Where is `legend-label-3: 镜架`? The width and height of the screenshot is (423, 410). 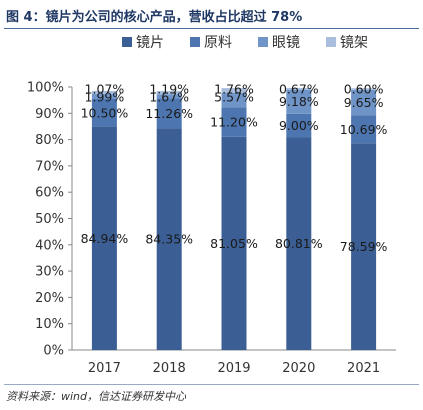
legend-label-3: 镜架 is located at coordinates (354, 43).